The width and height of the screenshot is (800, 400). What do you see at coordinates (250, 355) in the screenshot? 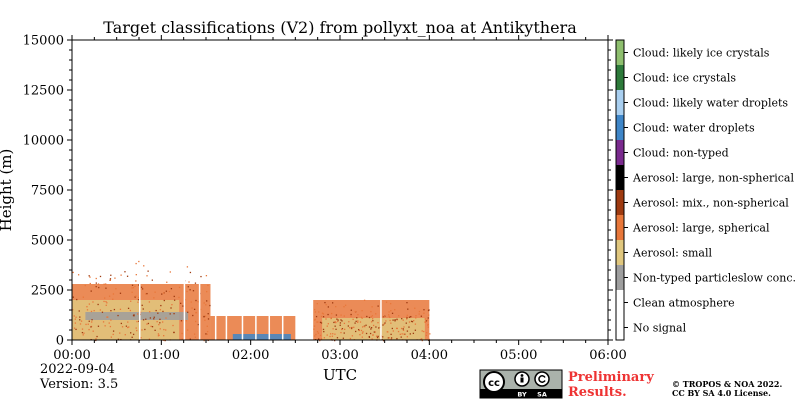
I see `x-tick-label: 02:00` at bounding box center [250, 355].